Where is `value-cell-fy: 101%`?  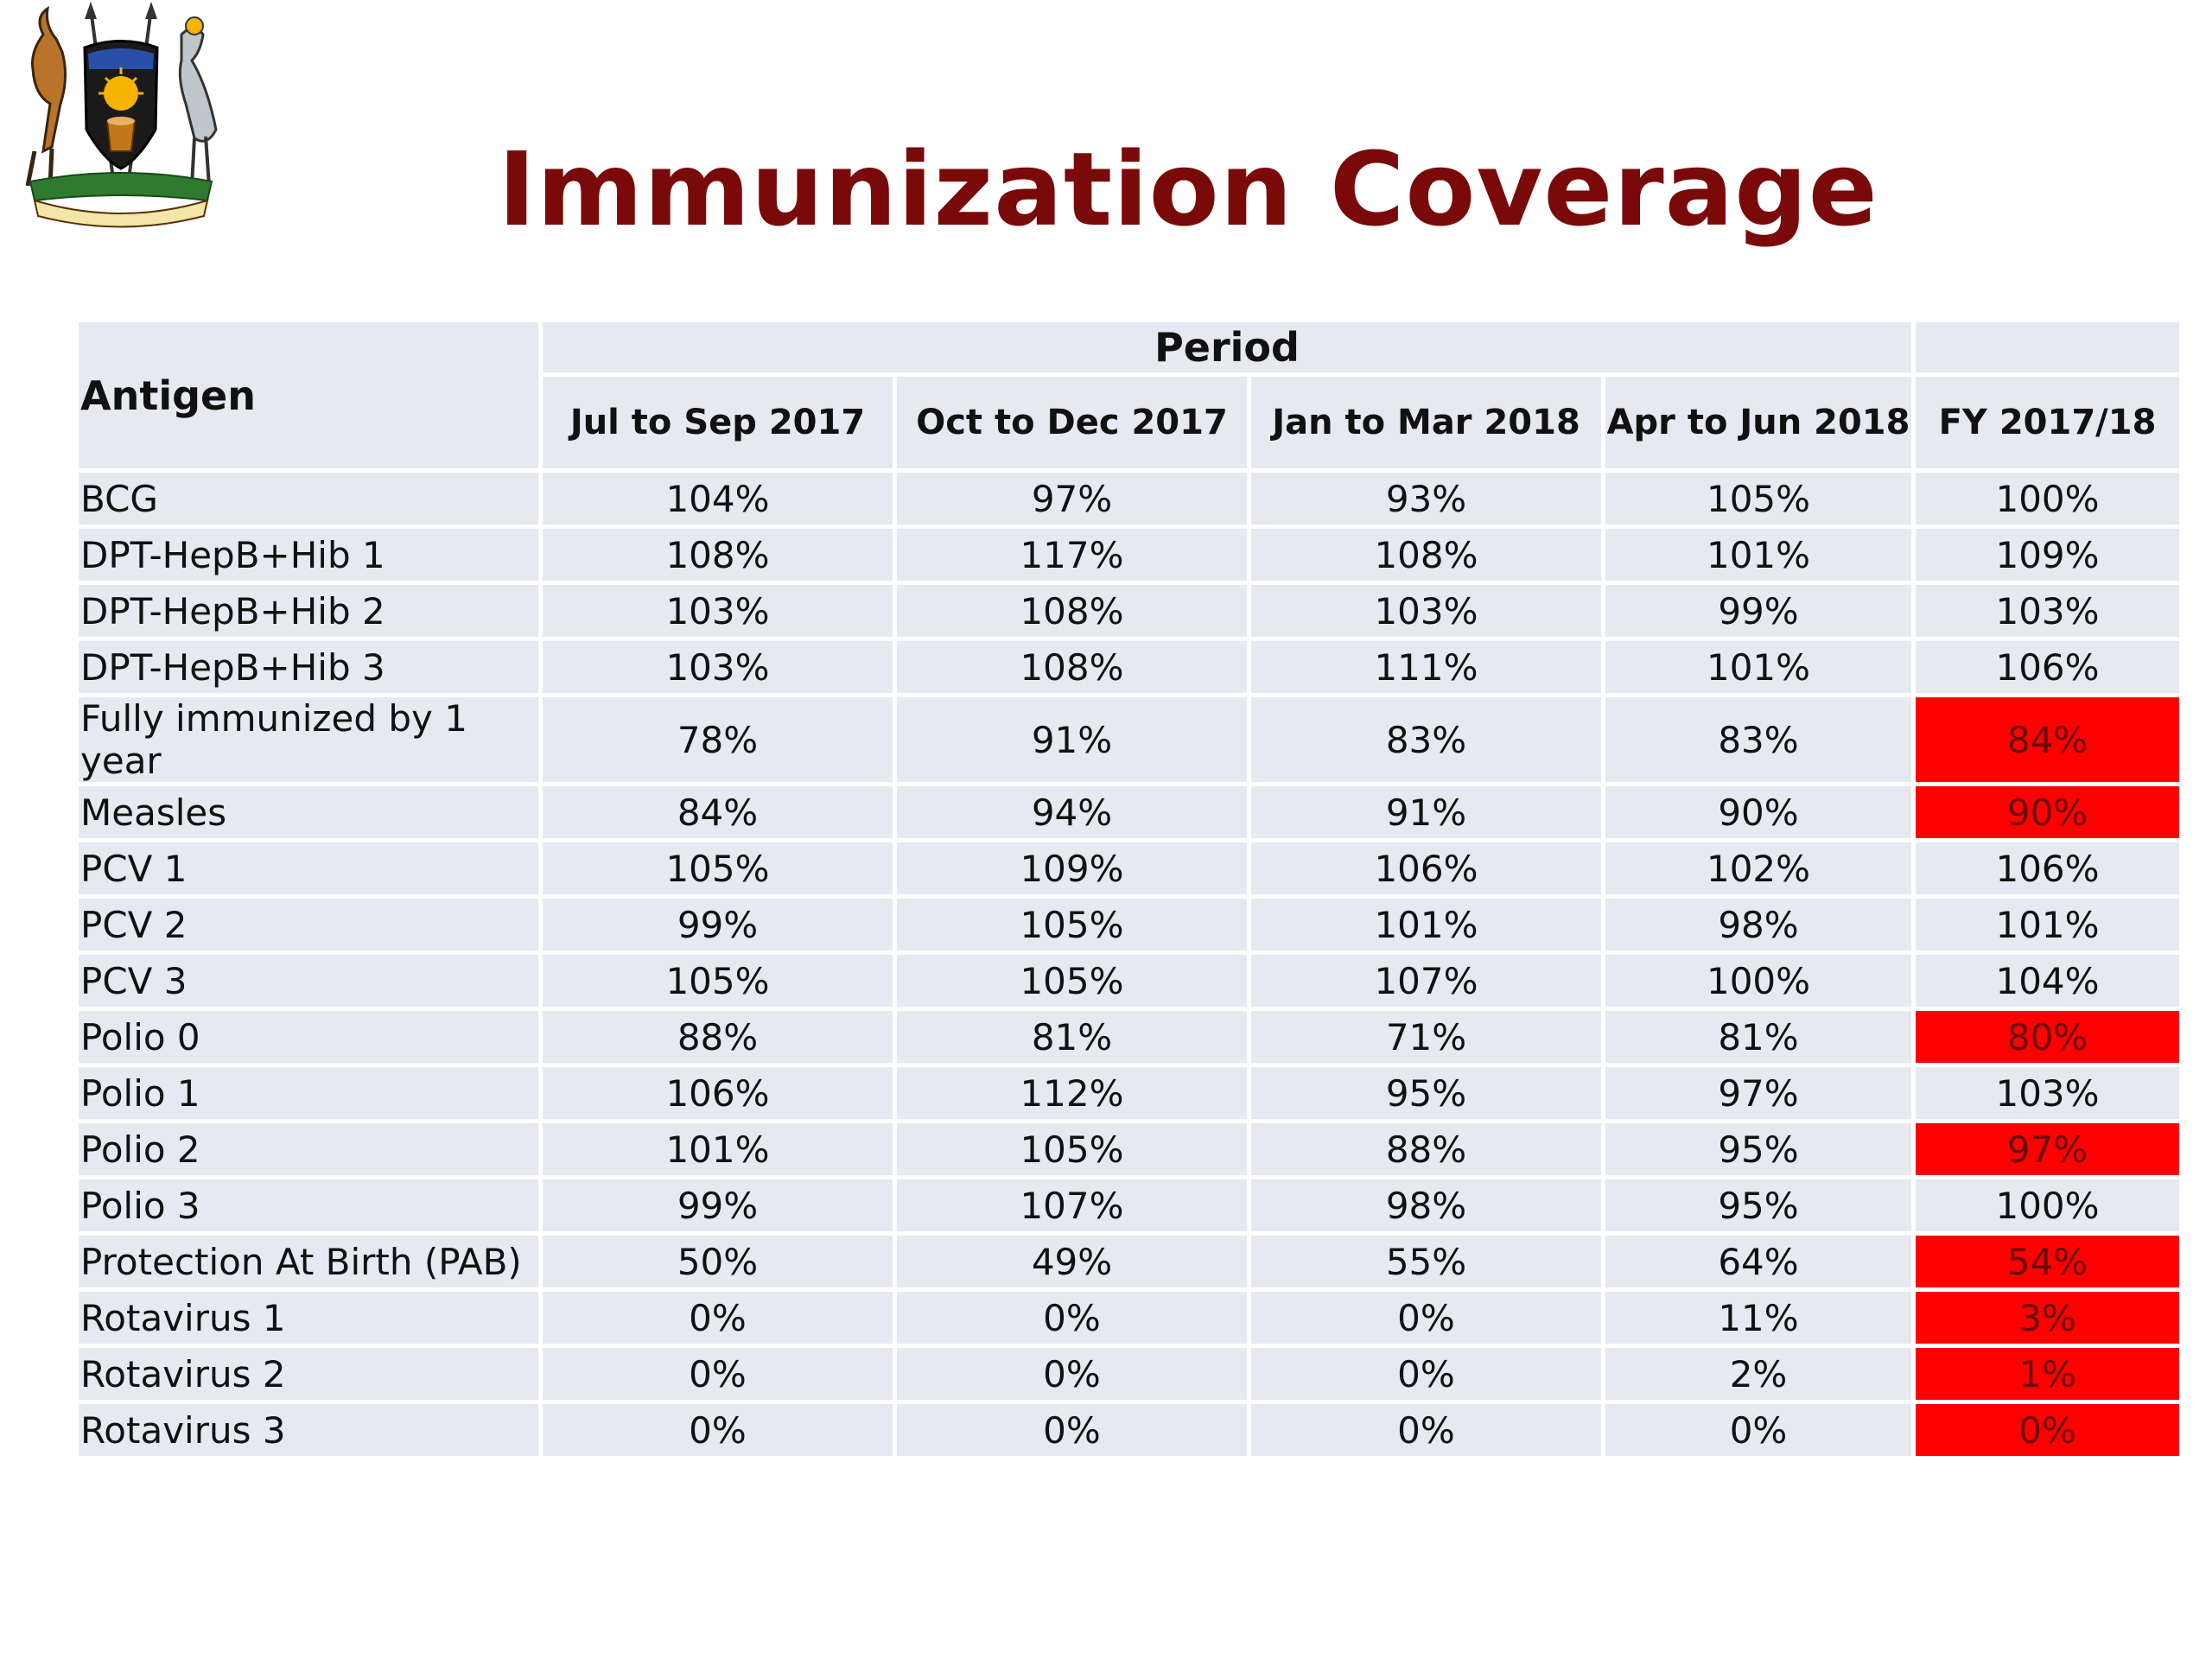 value-cell-fy: 101% is located at coordinates (2047, 924).